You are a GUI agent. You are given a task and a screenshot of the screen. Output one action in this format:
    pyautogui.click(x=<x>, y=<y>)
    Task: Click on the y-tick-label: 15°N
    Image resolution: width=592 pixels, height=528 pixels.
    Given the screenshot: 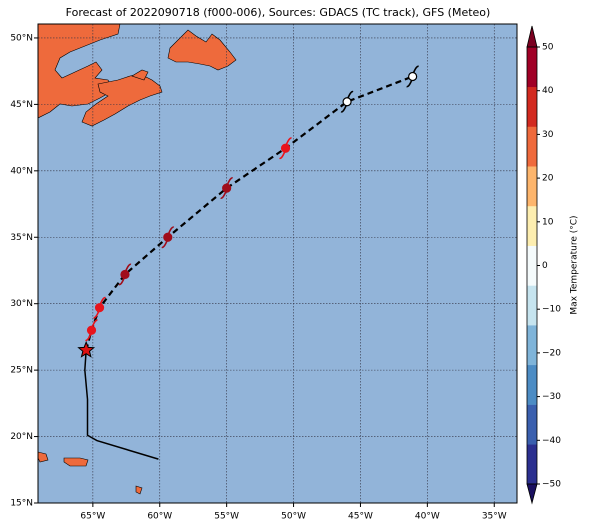 What is the action you would take?
    pyautogui.click(x=21, y=504)
    